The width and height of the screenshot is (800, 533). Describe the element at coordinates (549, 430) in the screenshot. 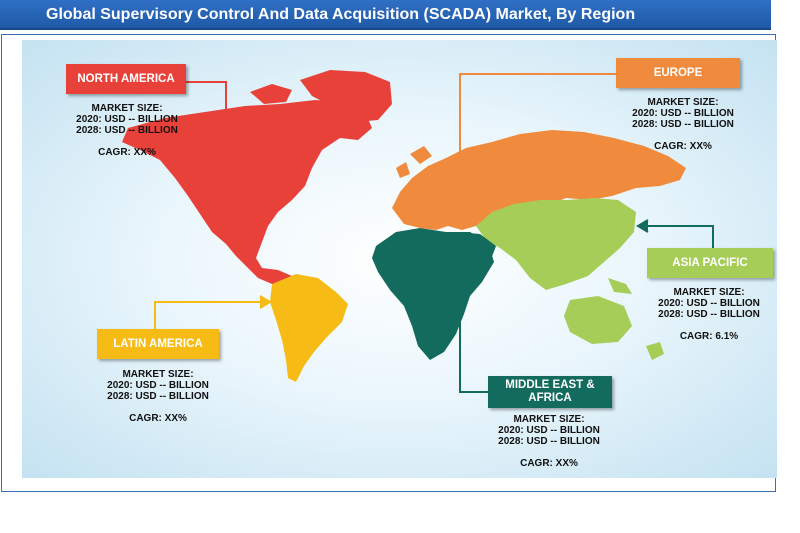

I see `middle-east-africa-2020-value: 2020: USD -- BILLION` at that location.